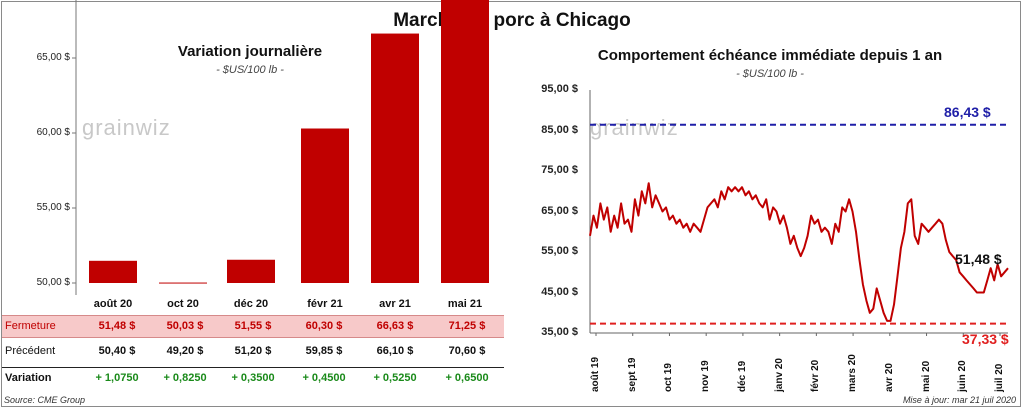 Image resolution: width=1024 pixels, height=410 pixels. What do you see at coordinates (799, 252) in the screenshot?
I see `price-line` at bounding box center [799, 252].